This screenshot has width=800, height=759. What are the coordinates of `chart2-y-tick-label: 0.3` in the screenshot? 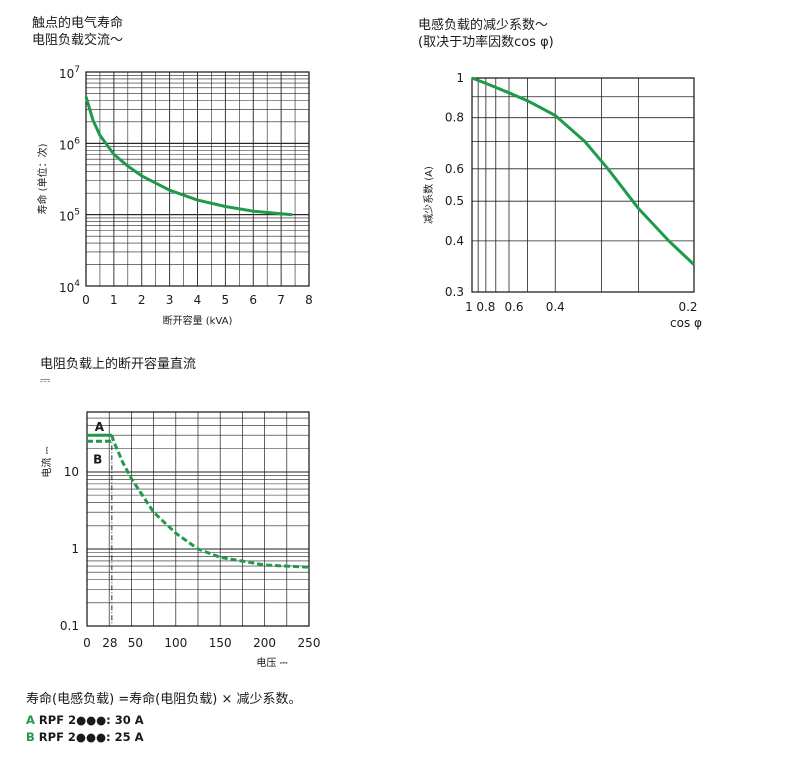 It's located at (454, 292).